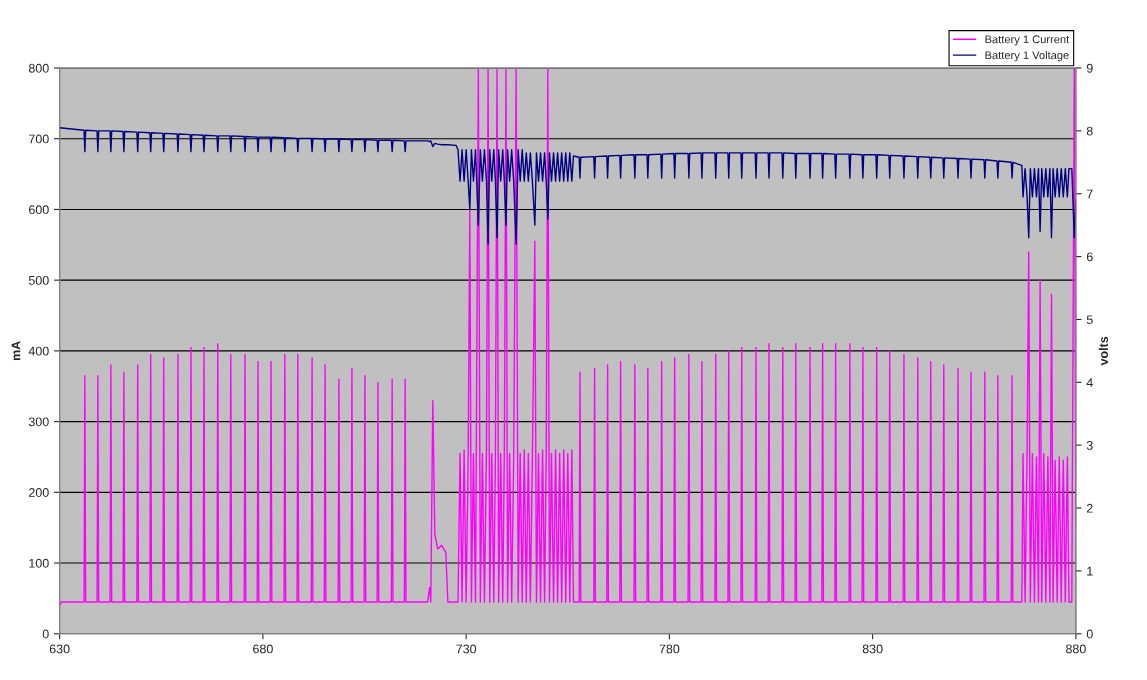  I want to click on y2-tick-label: 9, so click(1089, 68).